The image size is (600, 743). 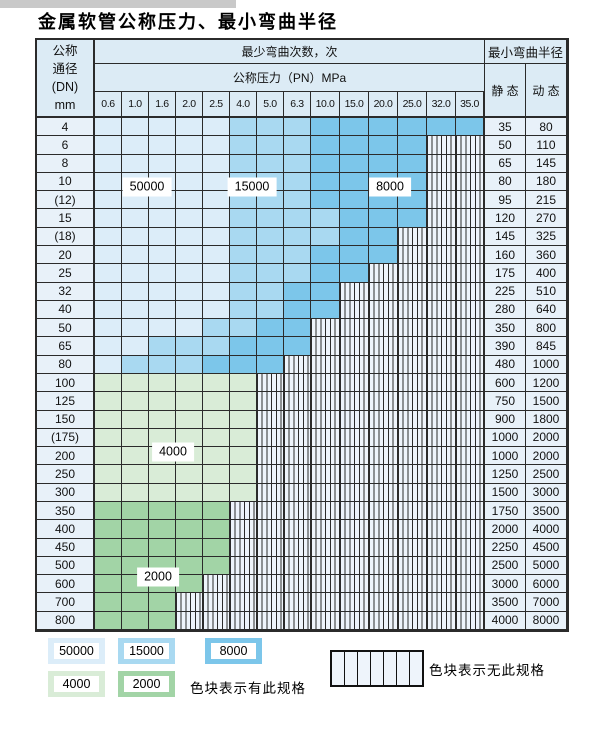 I want to click on dn-header-line: (DN), so click(x=65, y=87).